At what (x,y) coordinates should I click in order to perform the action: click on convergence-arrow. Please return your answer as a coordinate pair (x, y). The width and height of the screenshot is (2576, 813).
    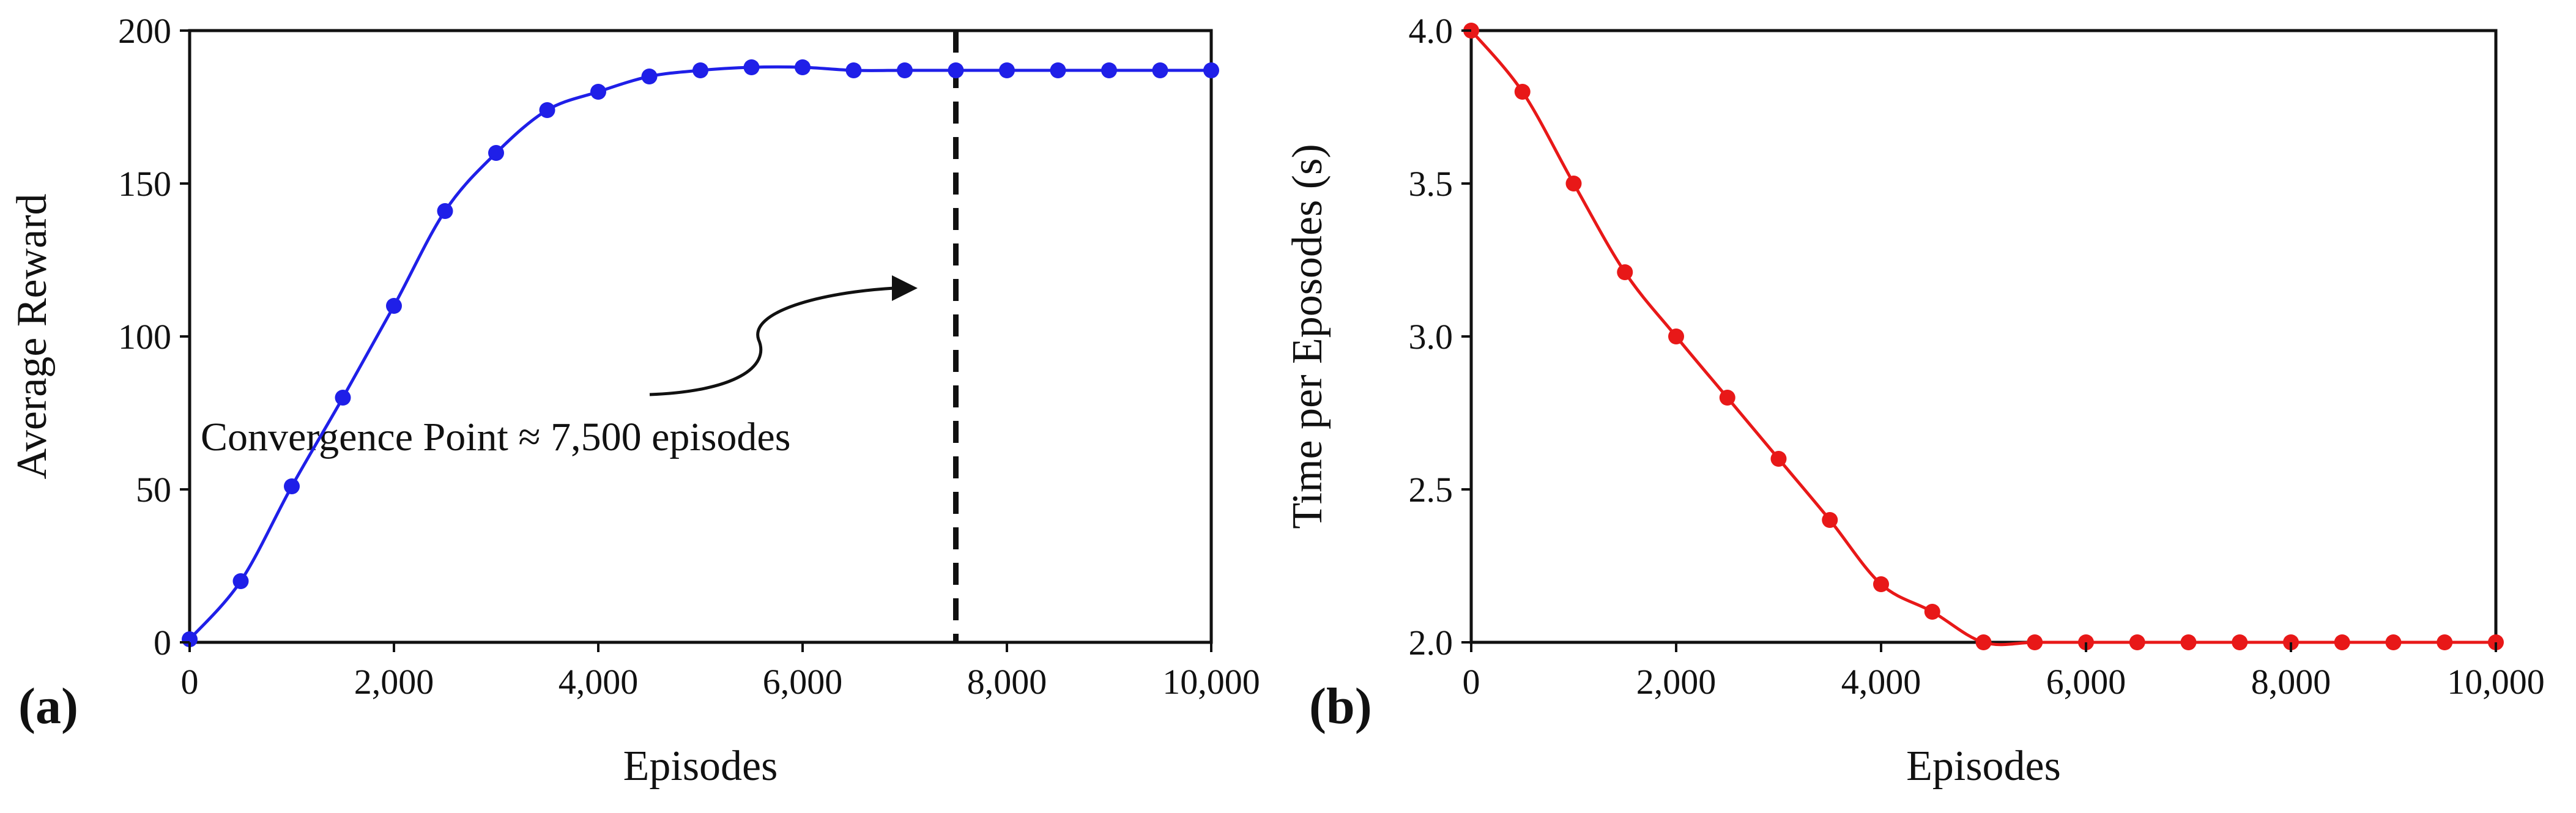
    Looking at the image, I should click on (772, 341).